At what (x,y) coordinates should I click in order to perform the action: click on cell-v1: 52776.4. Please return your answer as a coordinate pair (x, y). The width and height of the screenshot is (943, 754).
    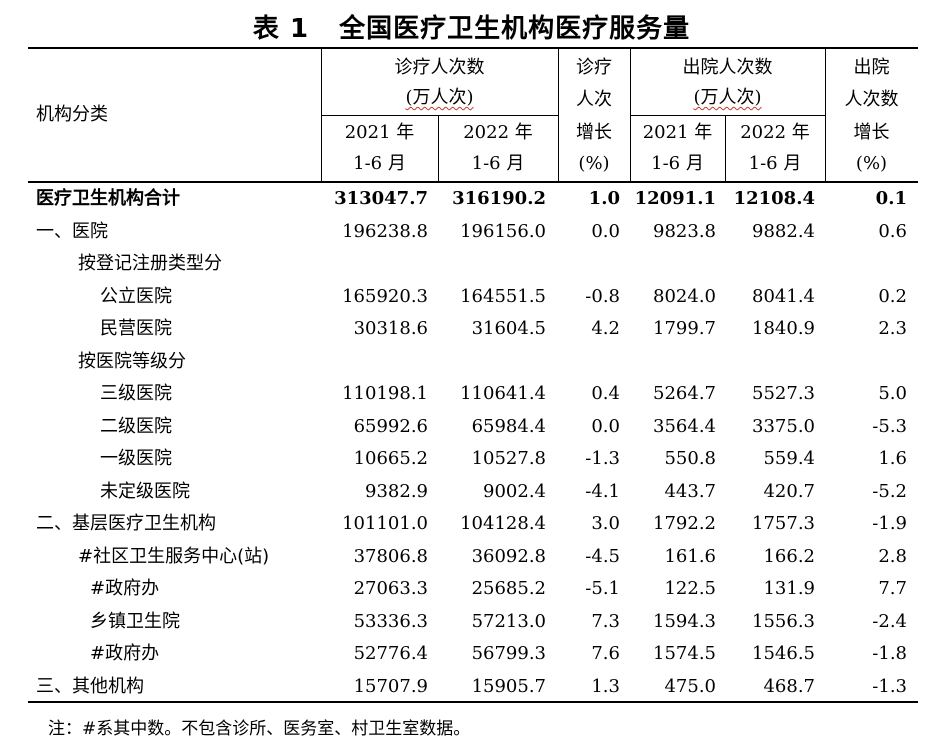
    Looking at the image, I should click on (390, 653).